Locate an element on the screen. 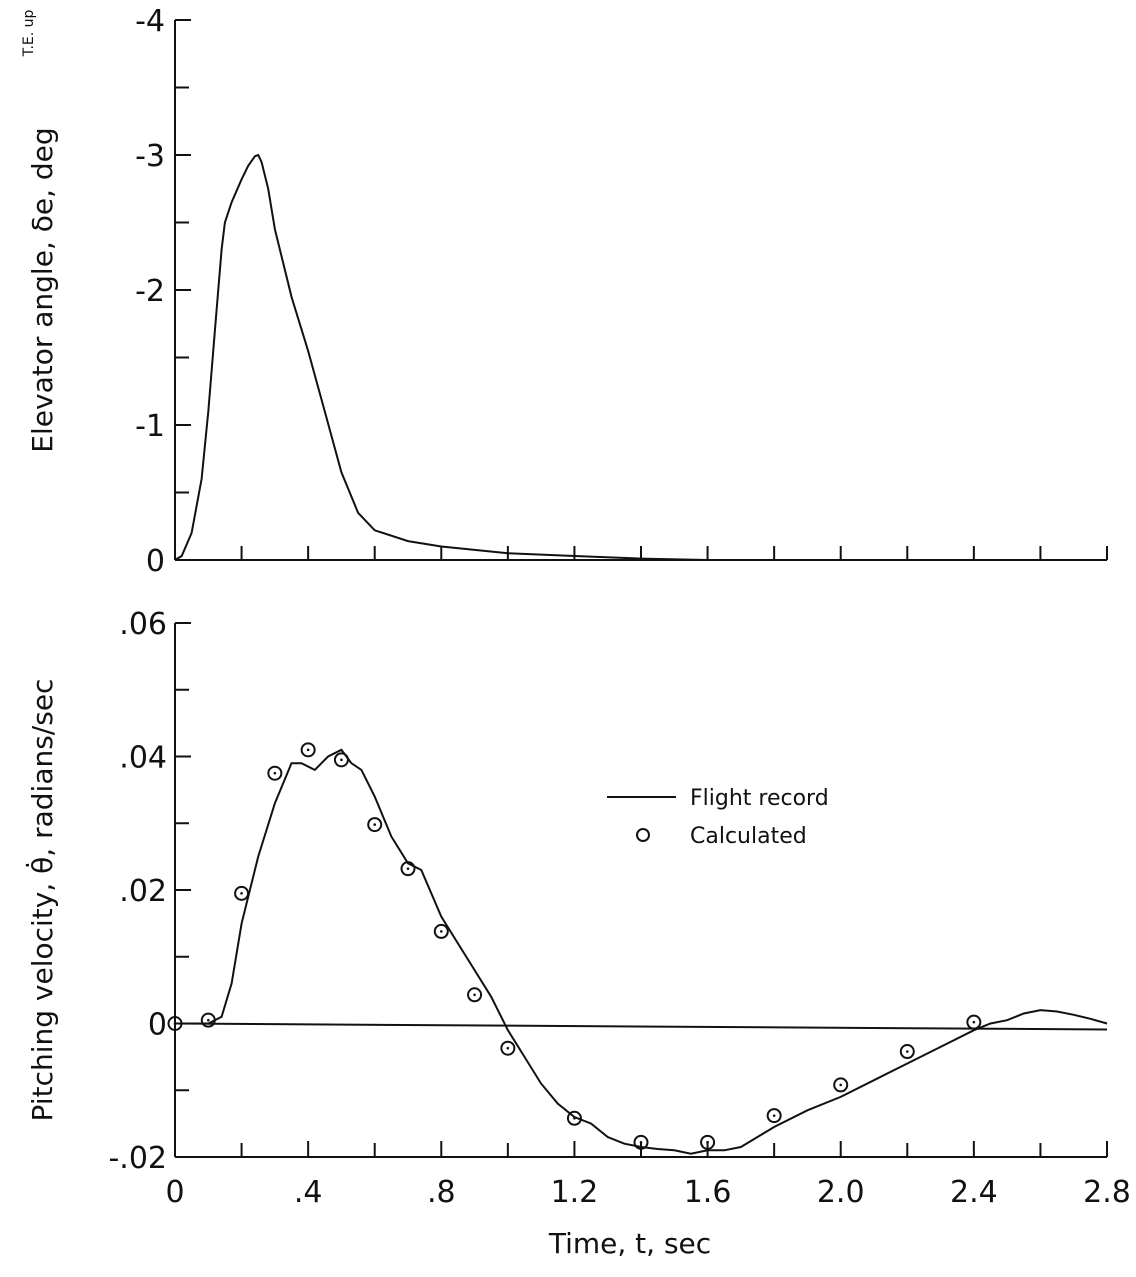  bottom-x-tick-label: 1.6 is located at coordinates (708, 1192).